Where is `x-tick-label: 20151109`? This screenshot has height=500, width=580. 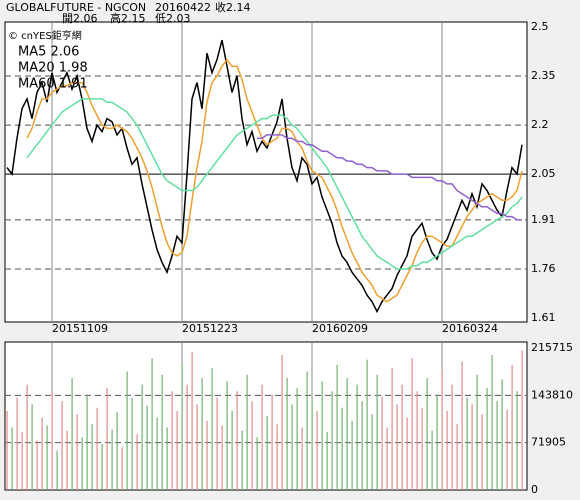 x-tick-label: 20151109 is located at coordinates (80, 328).